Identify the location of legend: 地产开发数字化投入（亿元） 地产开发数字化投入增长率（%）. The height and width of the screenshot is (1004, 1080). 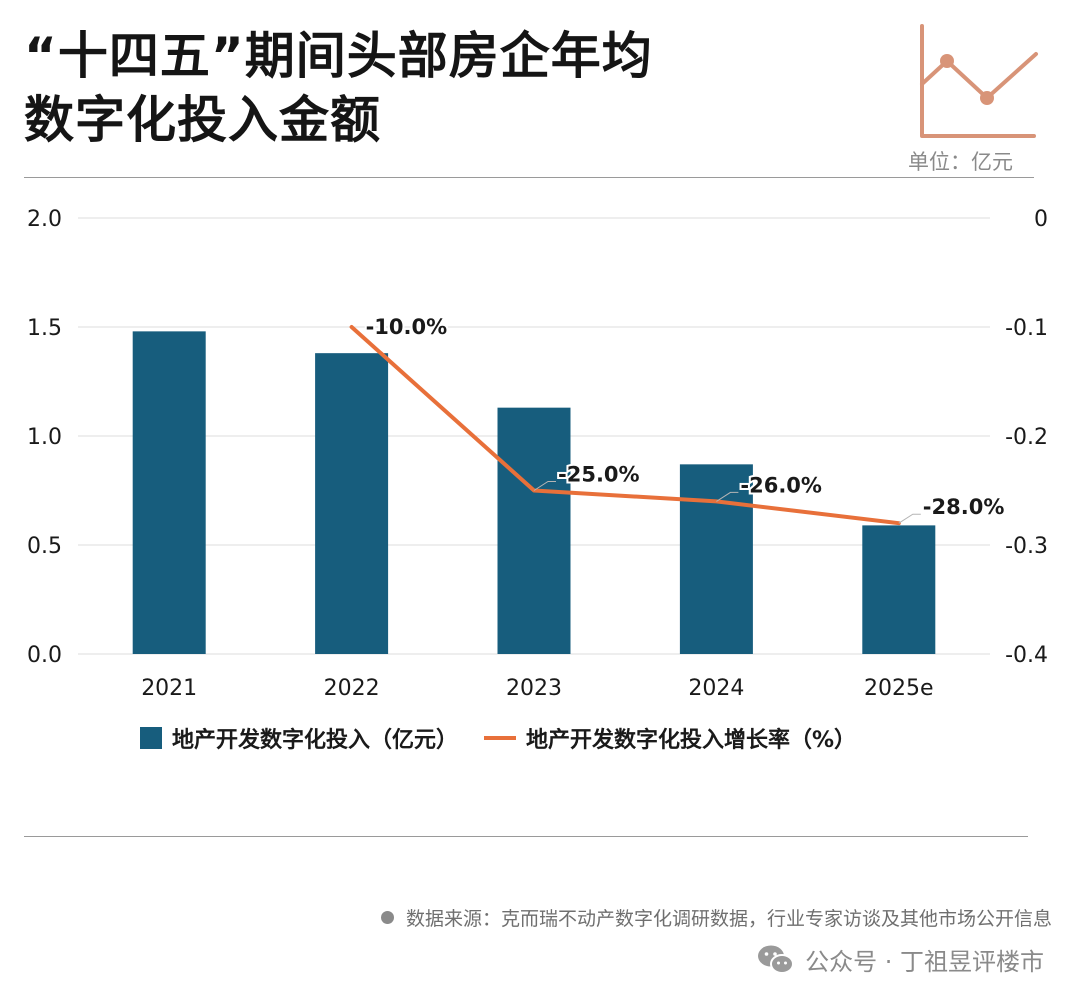
(511, 738).